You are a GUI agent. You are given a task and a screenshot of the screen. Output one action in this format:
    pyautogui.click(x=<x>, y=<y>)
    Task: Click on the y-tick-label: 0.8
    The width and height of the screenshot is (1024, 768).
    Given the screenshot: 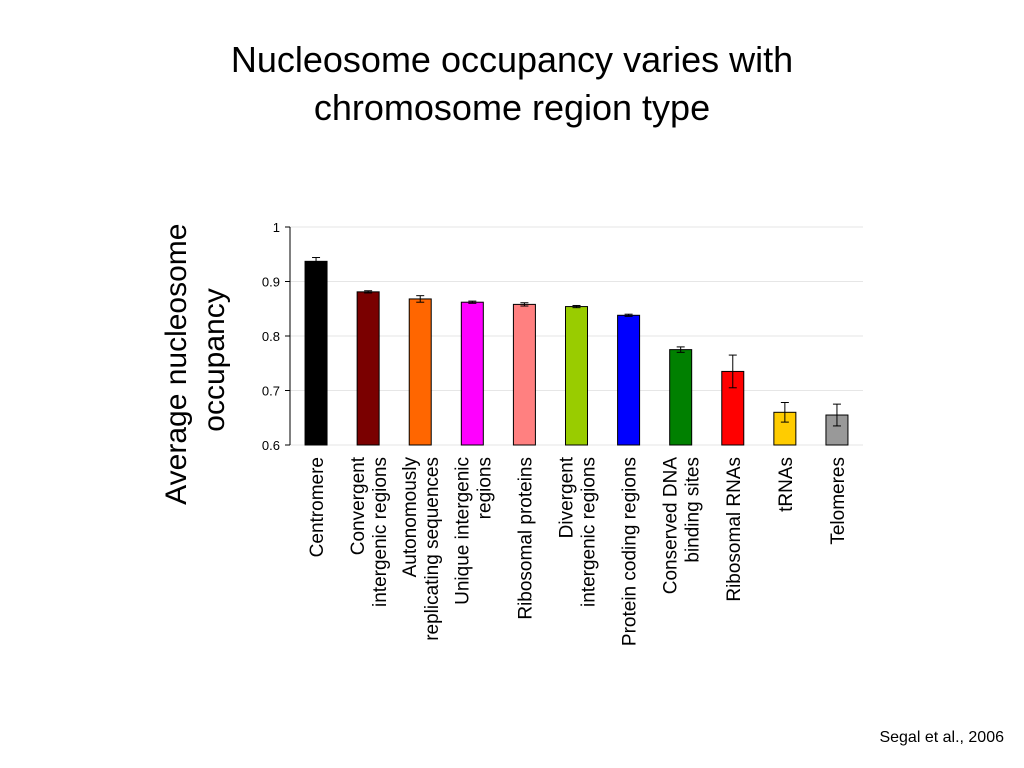 What is the action you would take?
    pyautogui.click(x=271, y=336)
    